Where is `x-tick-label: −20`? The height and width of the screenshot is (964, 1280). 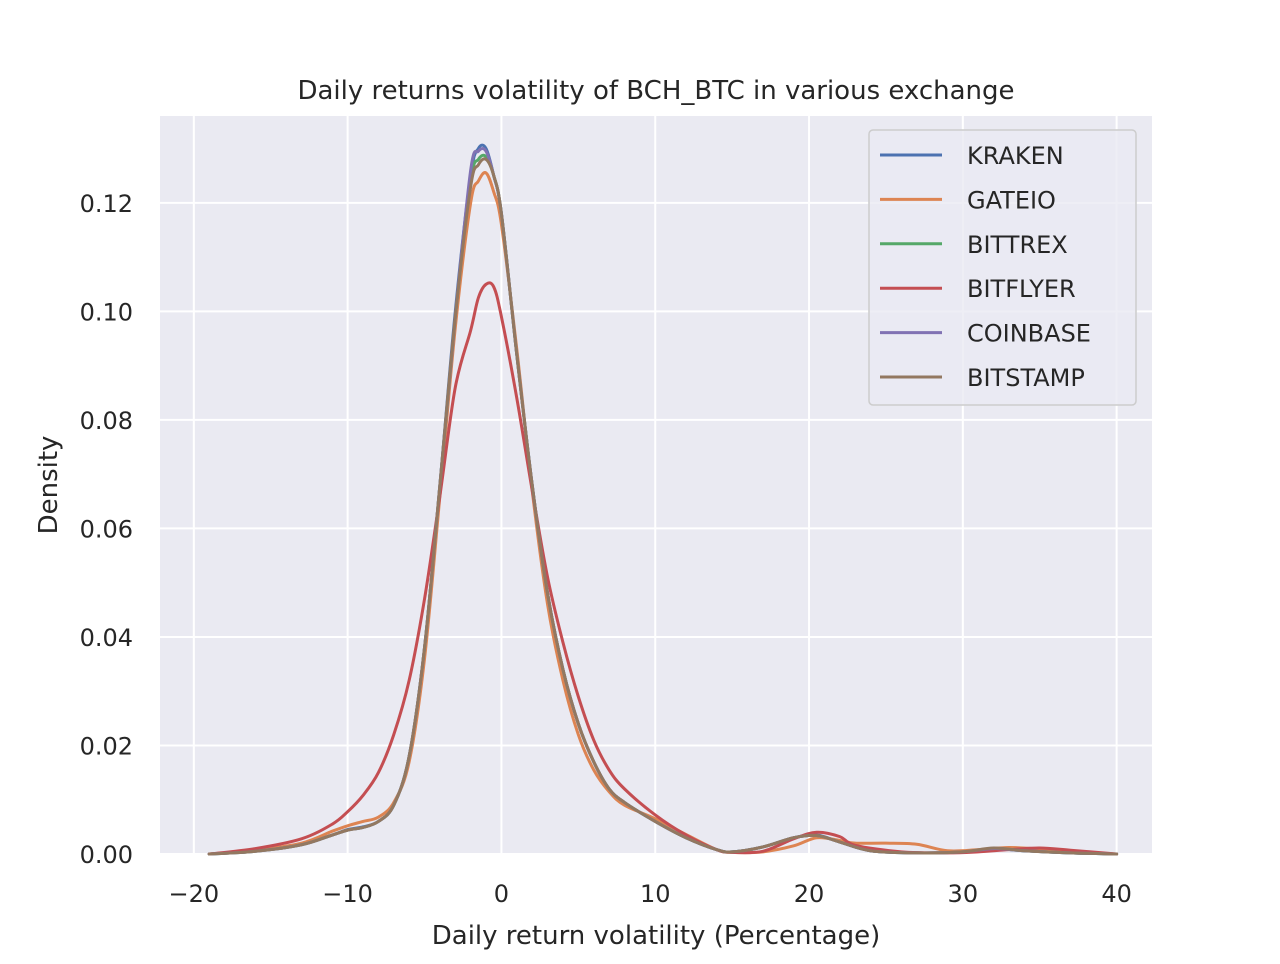 x-tick-label: −20 is located at coordinates (194, 894).